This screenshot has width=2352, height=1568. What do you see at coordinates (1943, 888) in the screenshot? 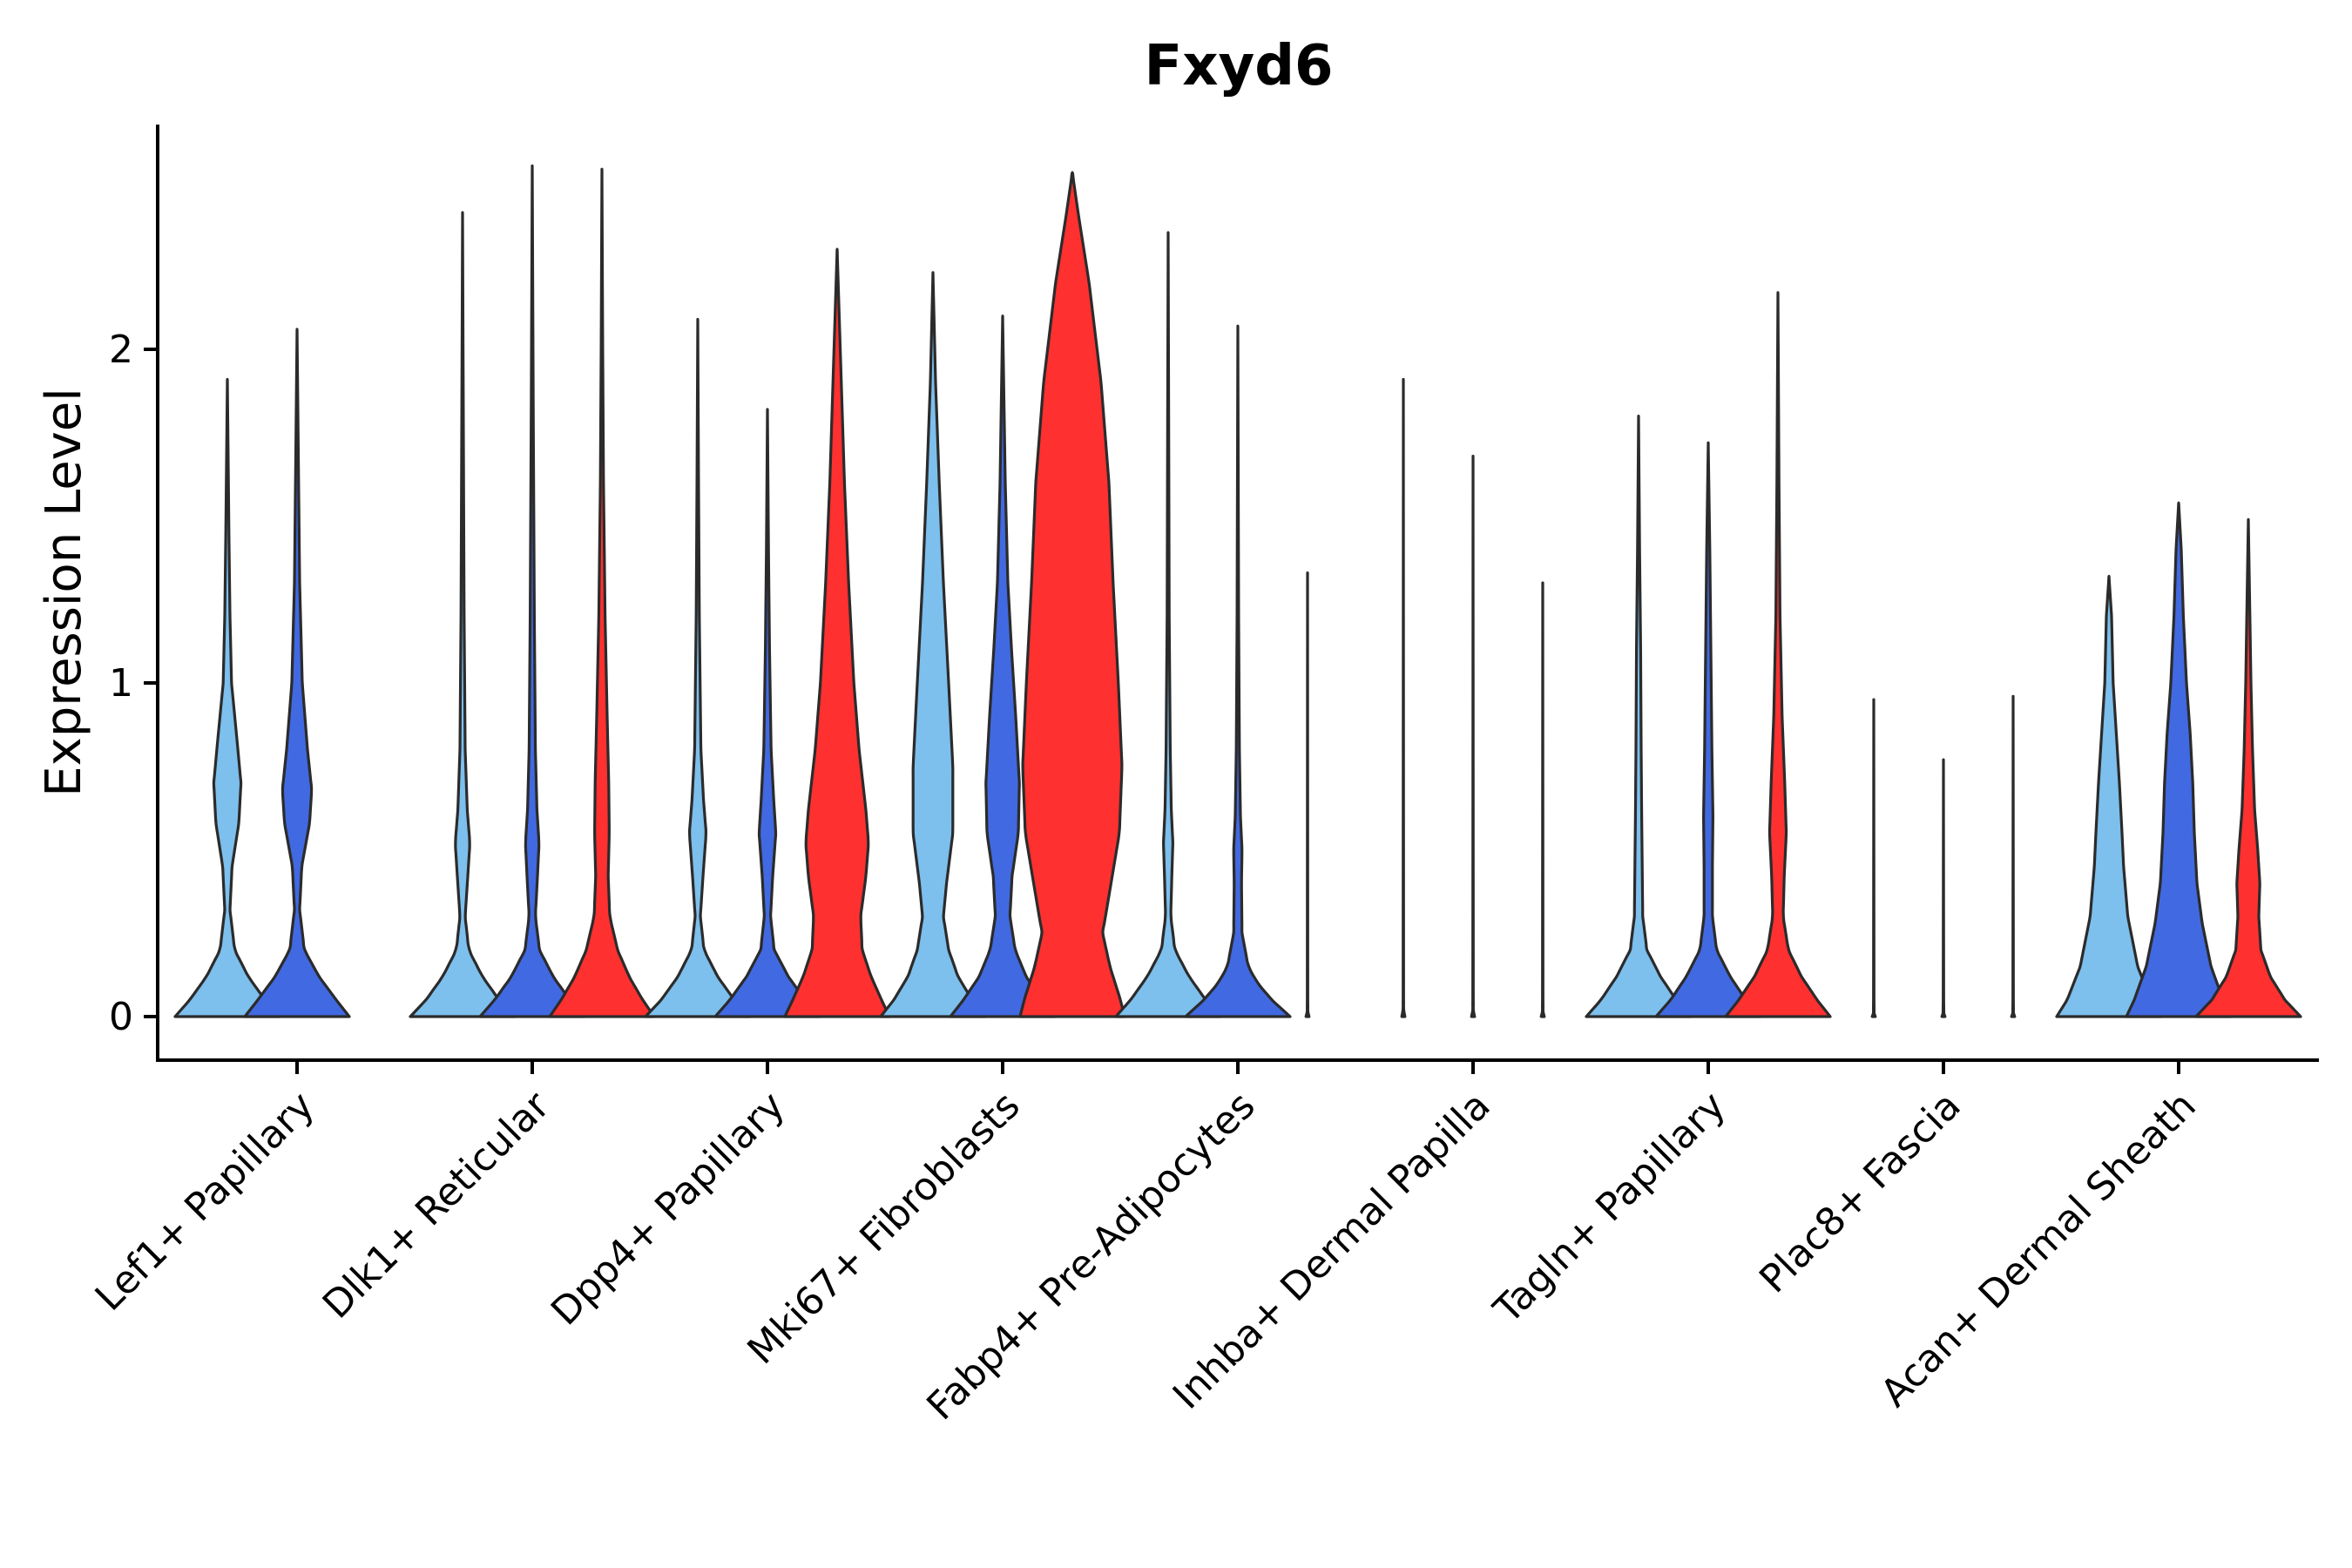
I see `violin-group-2-plac8-fascia` at bounding box center [1943, 888].